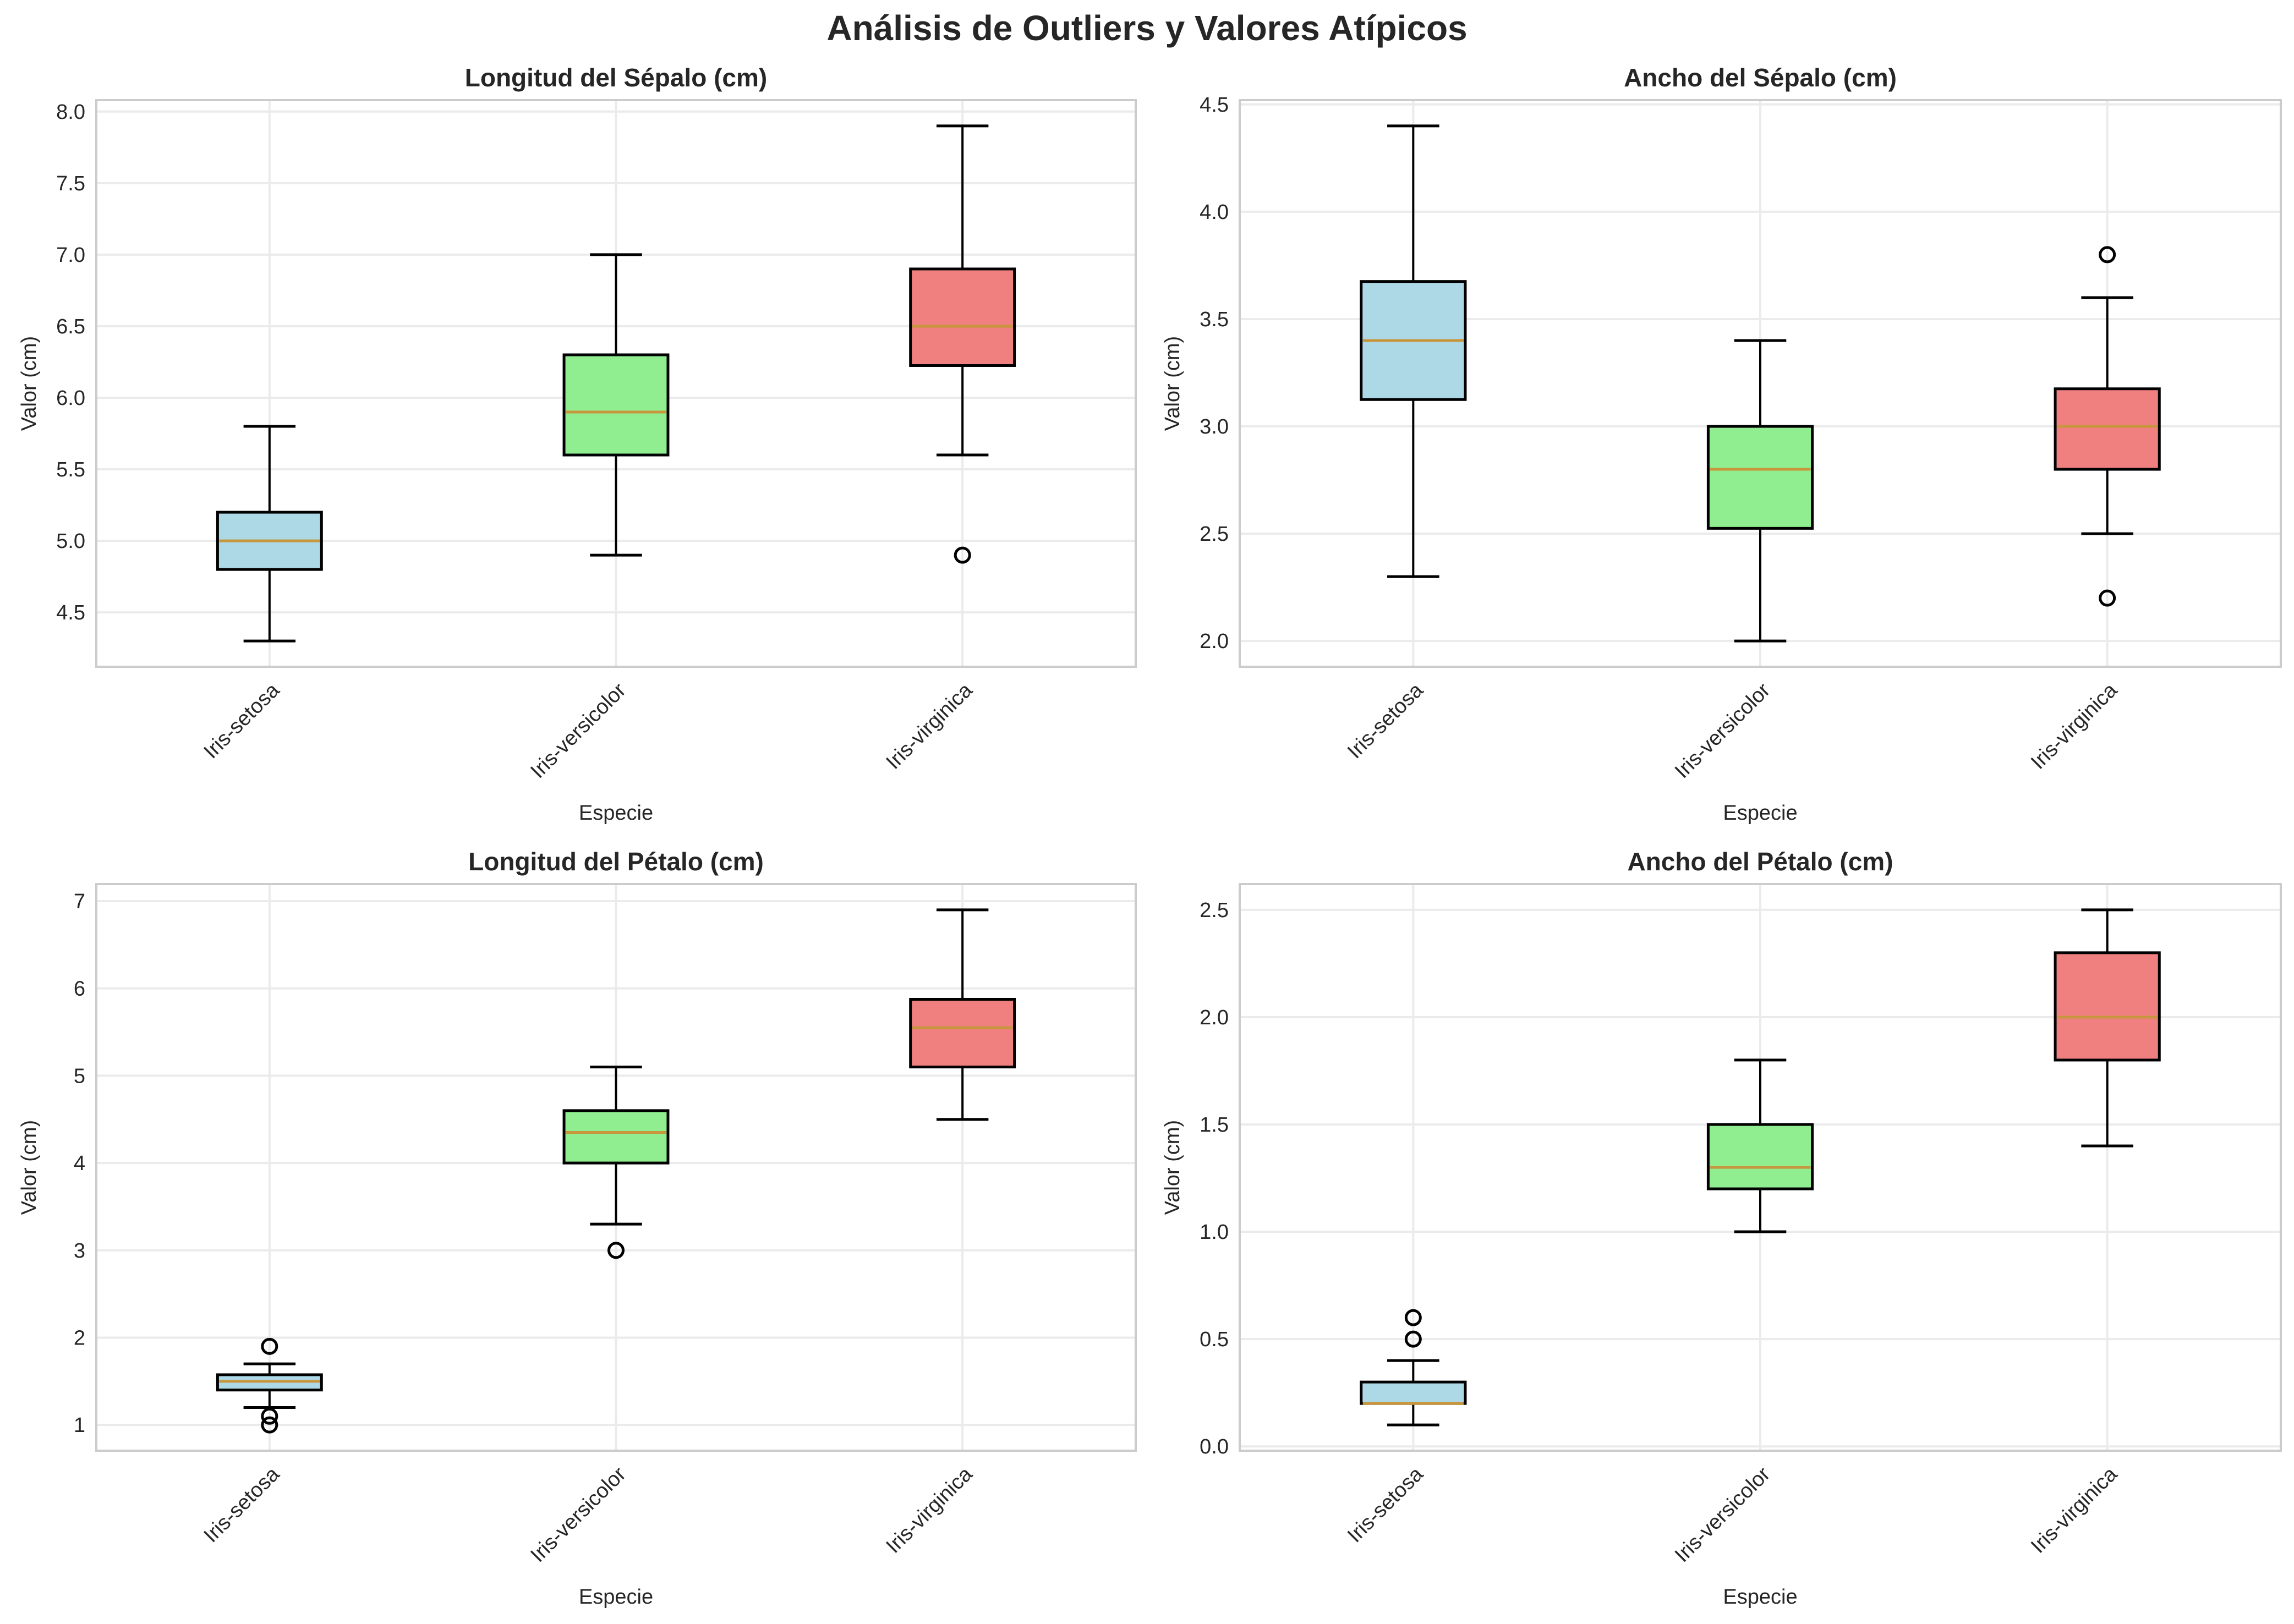 This screenshot has width=2294, height=1624. What do you see at coordinates (616, 861) in the screenshot?
I see `subplot-title: Longitud del Pétalo (cm)` at bounding box center [616, 861].